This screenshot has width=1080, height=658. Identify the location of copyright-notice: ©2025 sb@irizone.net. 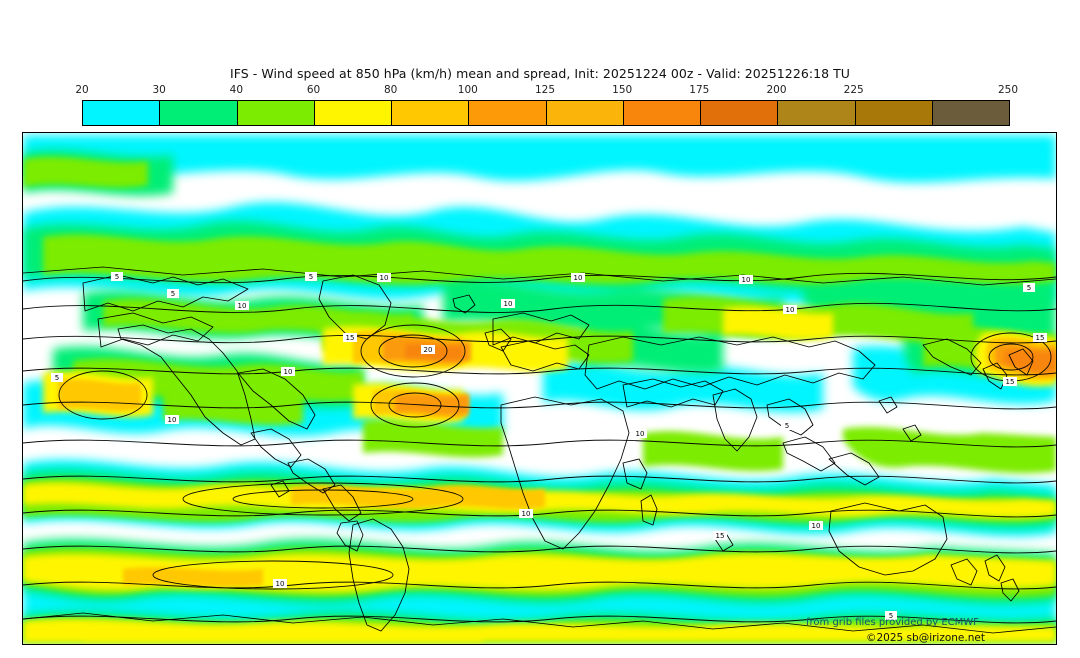
(925, 638).